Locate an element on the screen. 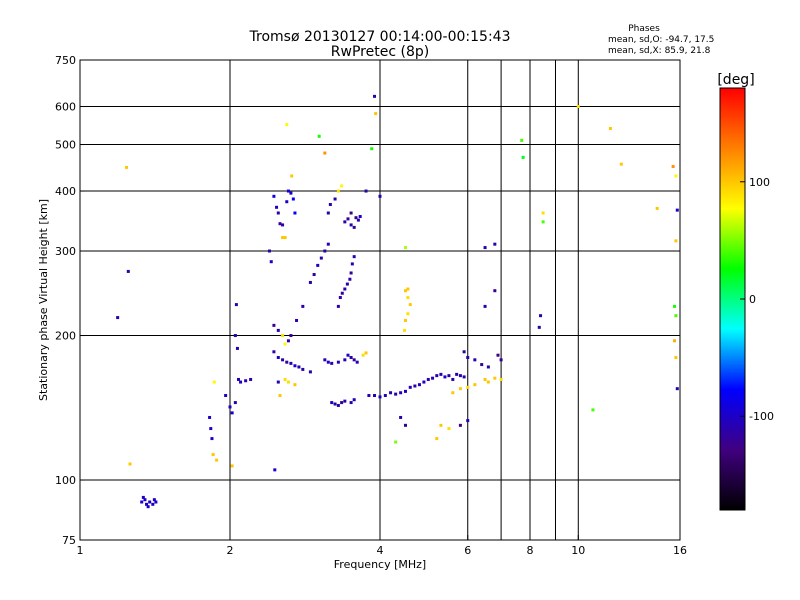 This screenshot has width=800, height=600. colorbar-tick-label: 0 is located at coordinates (752, 299).